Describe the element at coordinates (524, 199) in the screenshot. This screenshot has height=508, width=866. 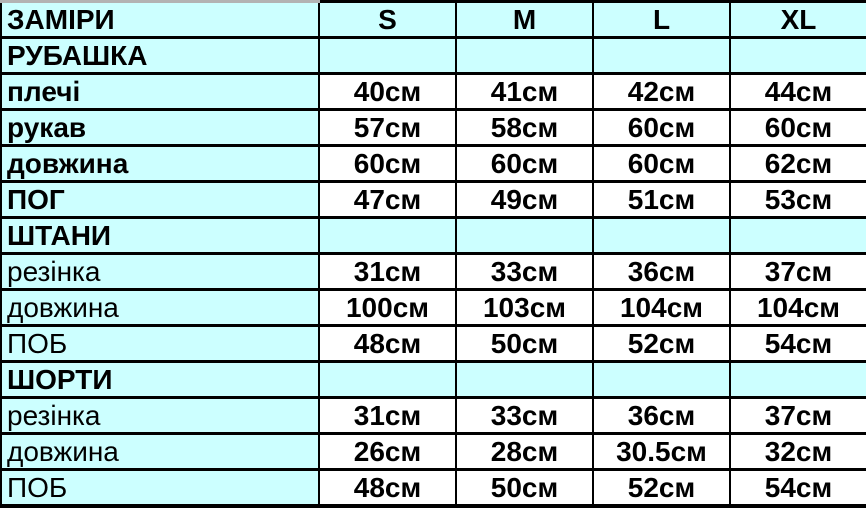
I see `value-cell: 49см` at that location.